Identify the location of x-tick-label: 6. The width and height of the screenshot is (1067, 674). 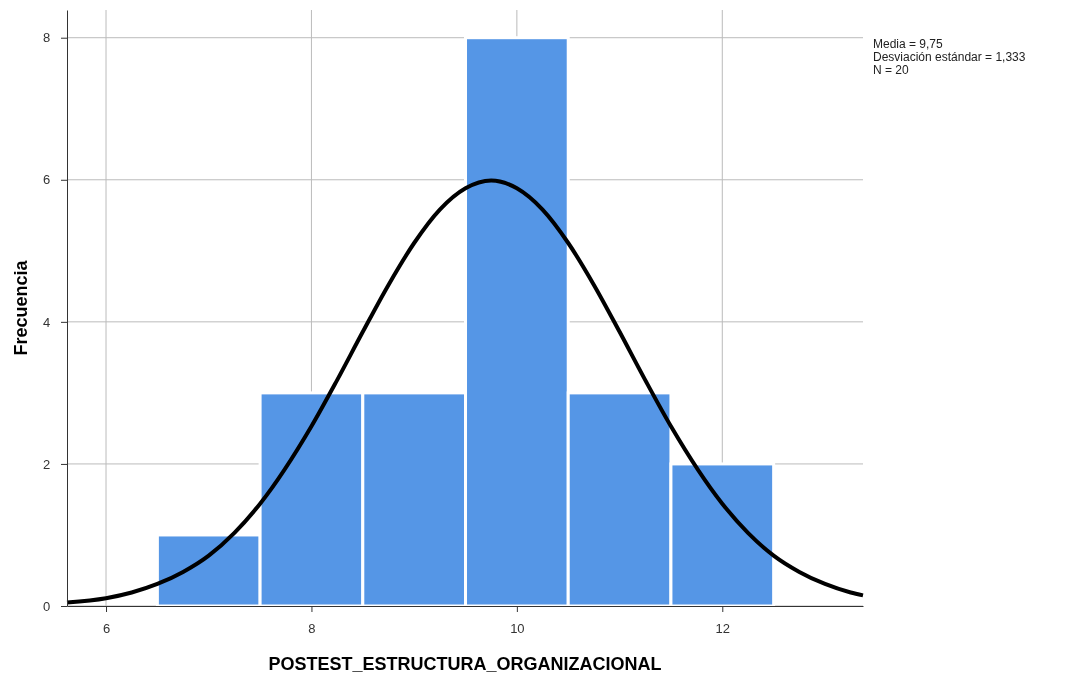
(106, 629).